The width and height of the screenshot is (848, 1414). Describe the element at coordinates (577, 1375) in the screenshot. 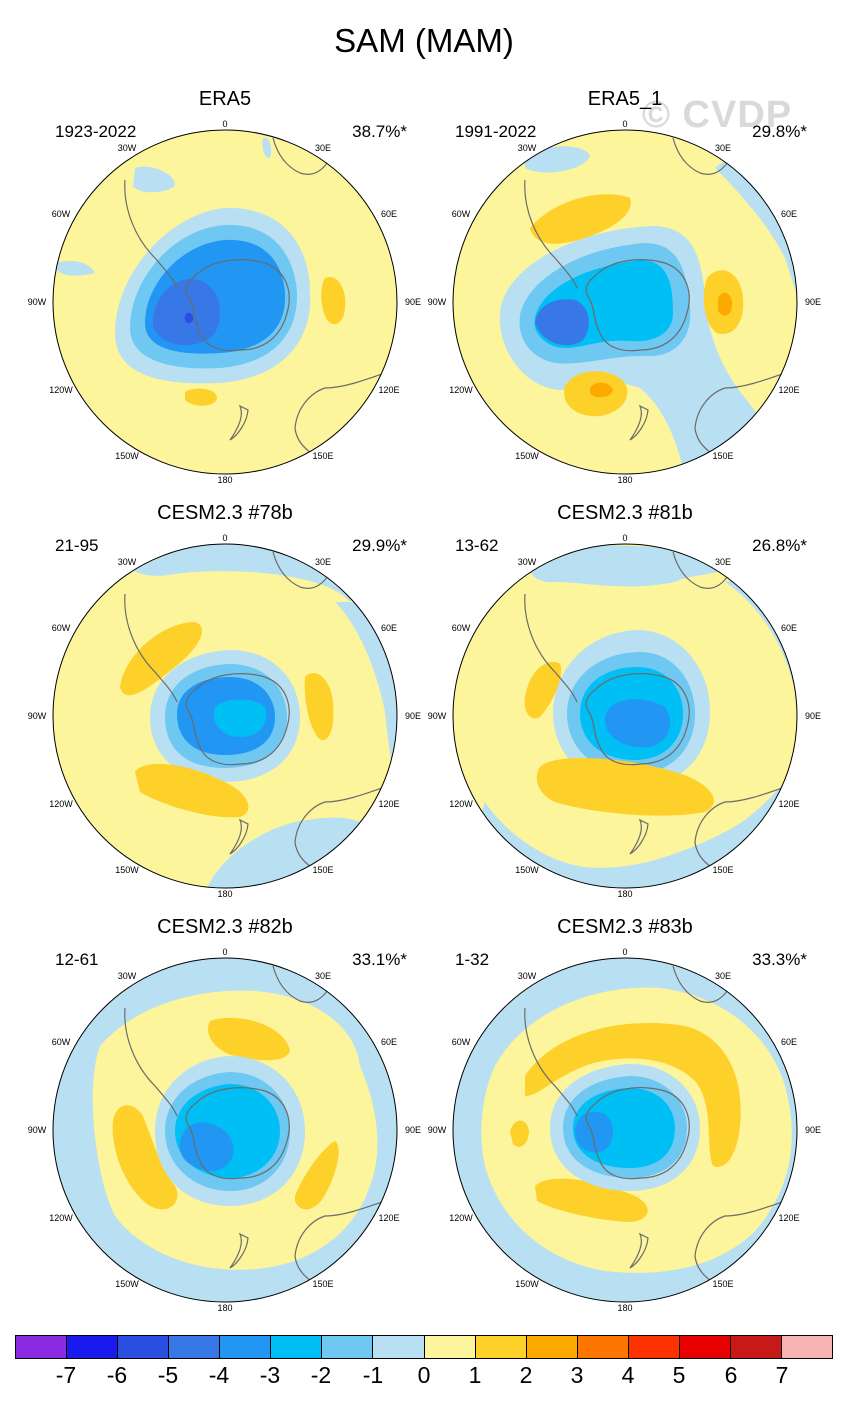

I see `colorbar-tick-label: 3` at that location.